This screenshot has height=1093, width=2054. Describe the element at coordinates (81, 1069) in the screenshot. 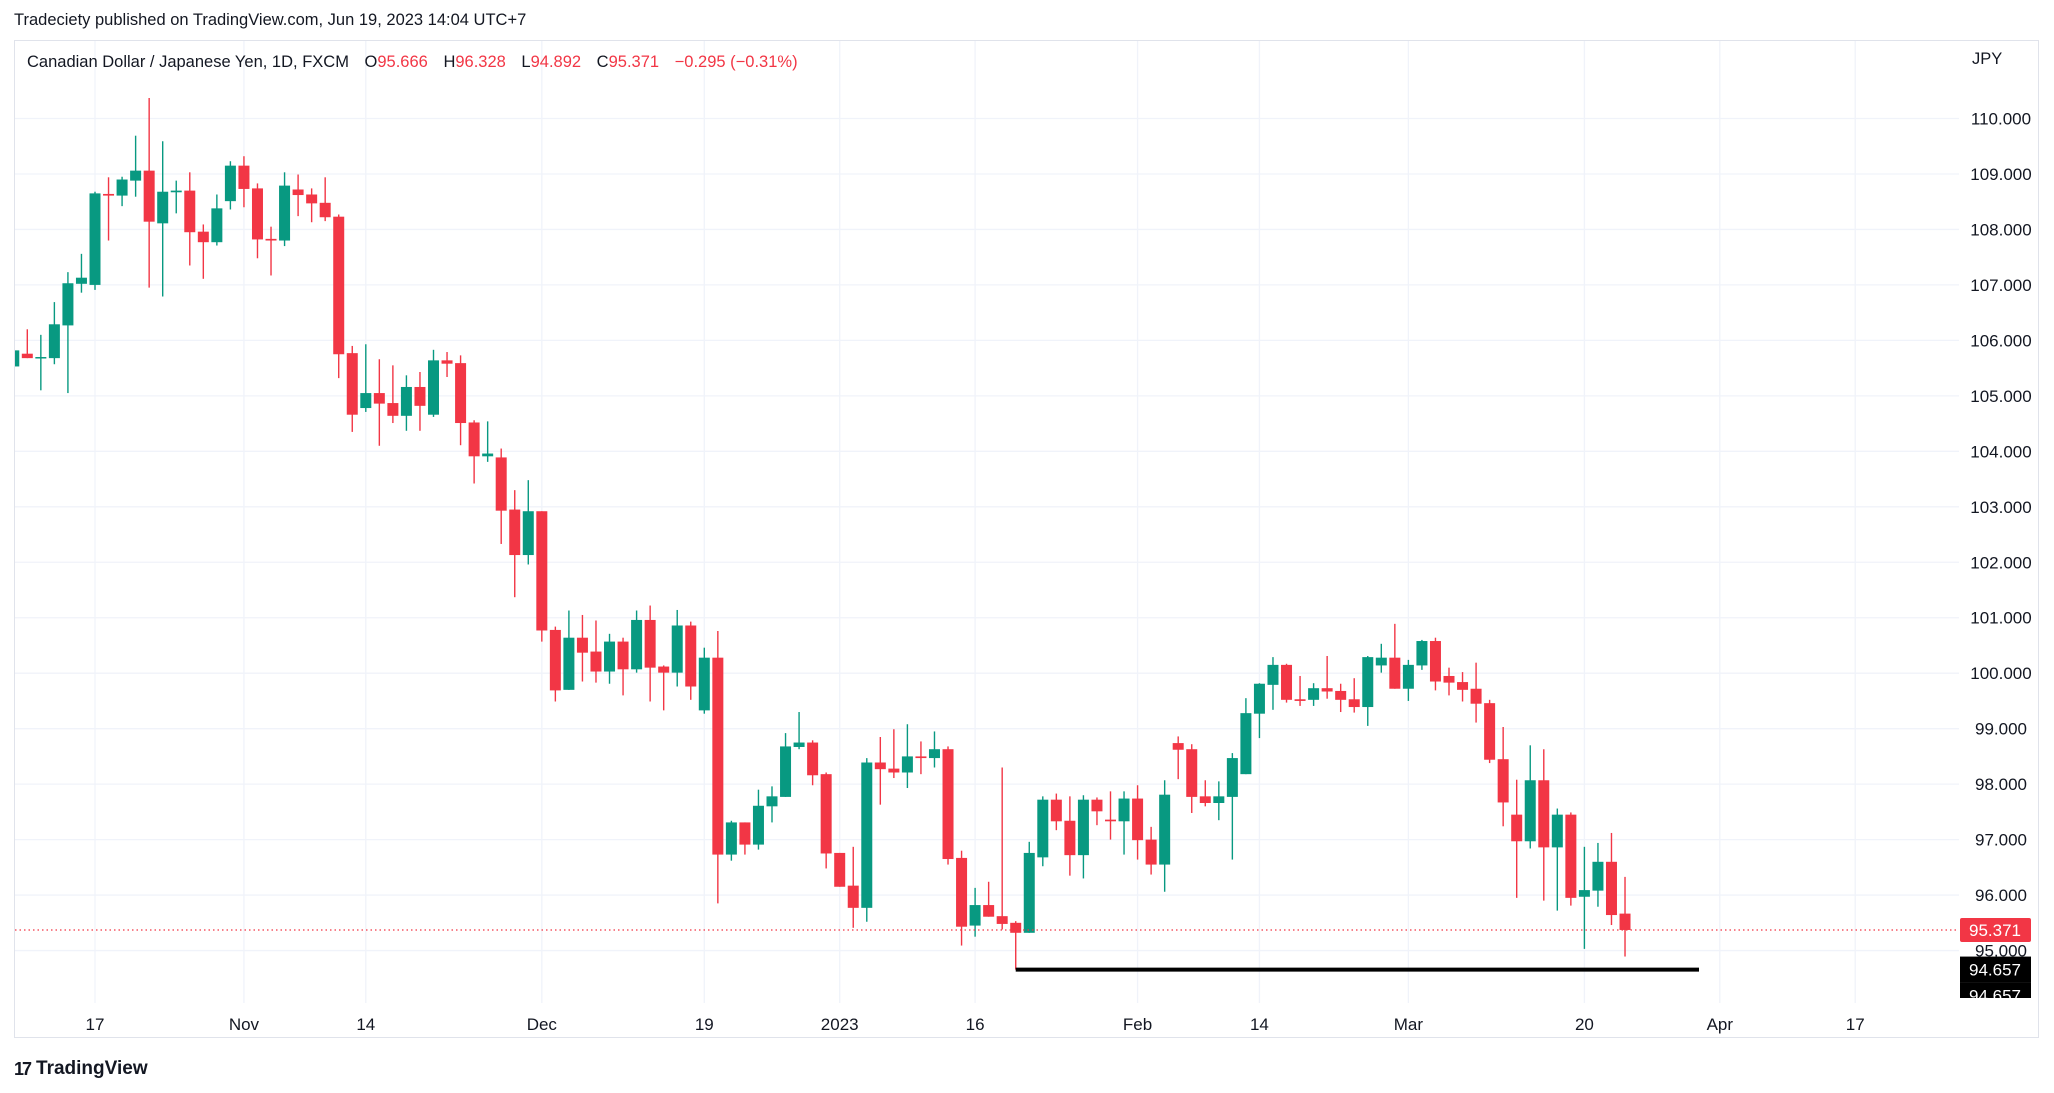

I see `tradingview-logo: 17 TradingView` at that location.